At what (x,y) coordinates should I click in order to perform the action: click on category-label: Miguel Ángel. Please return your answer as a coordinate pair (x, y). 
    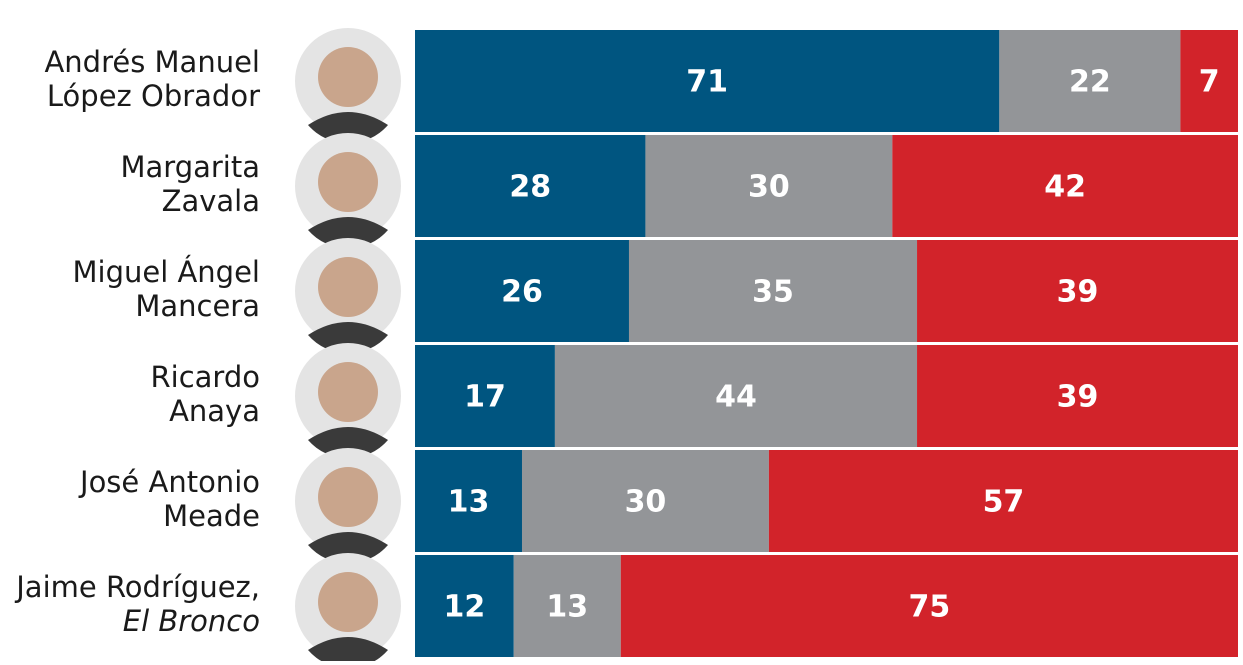
    Looking at the image, I should click on (166, 272).